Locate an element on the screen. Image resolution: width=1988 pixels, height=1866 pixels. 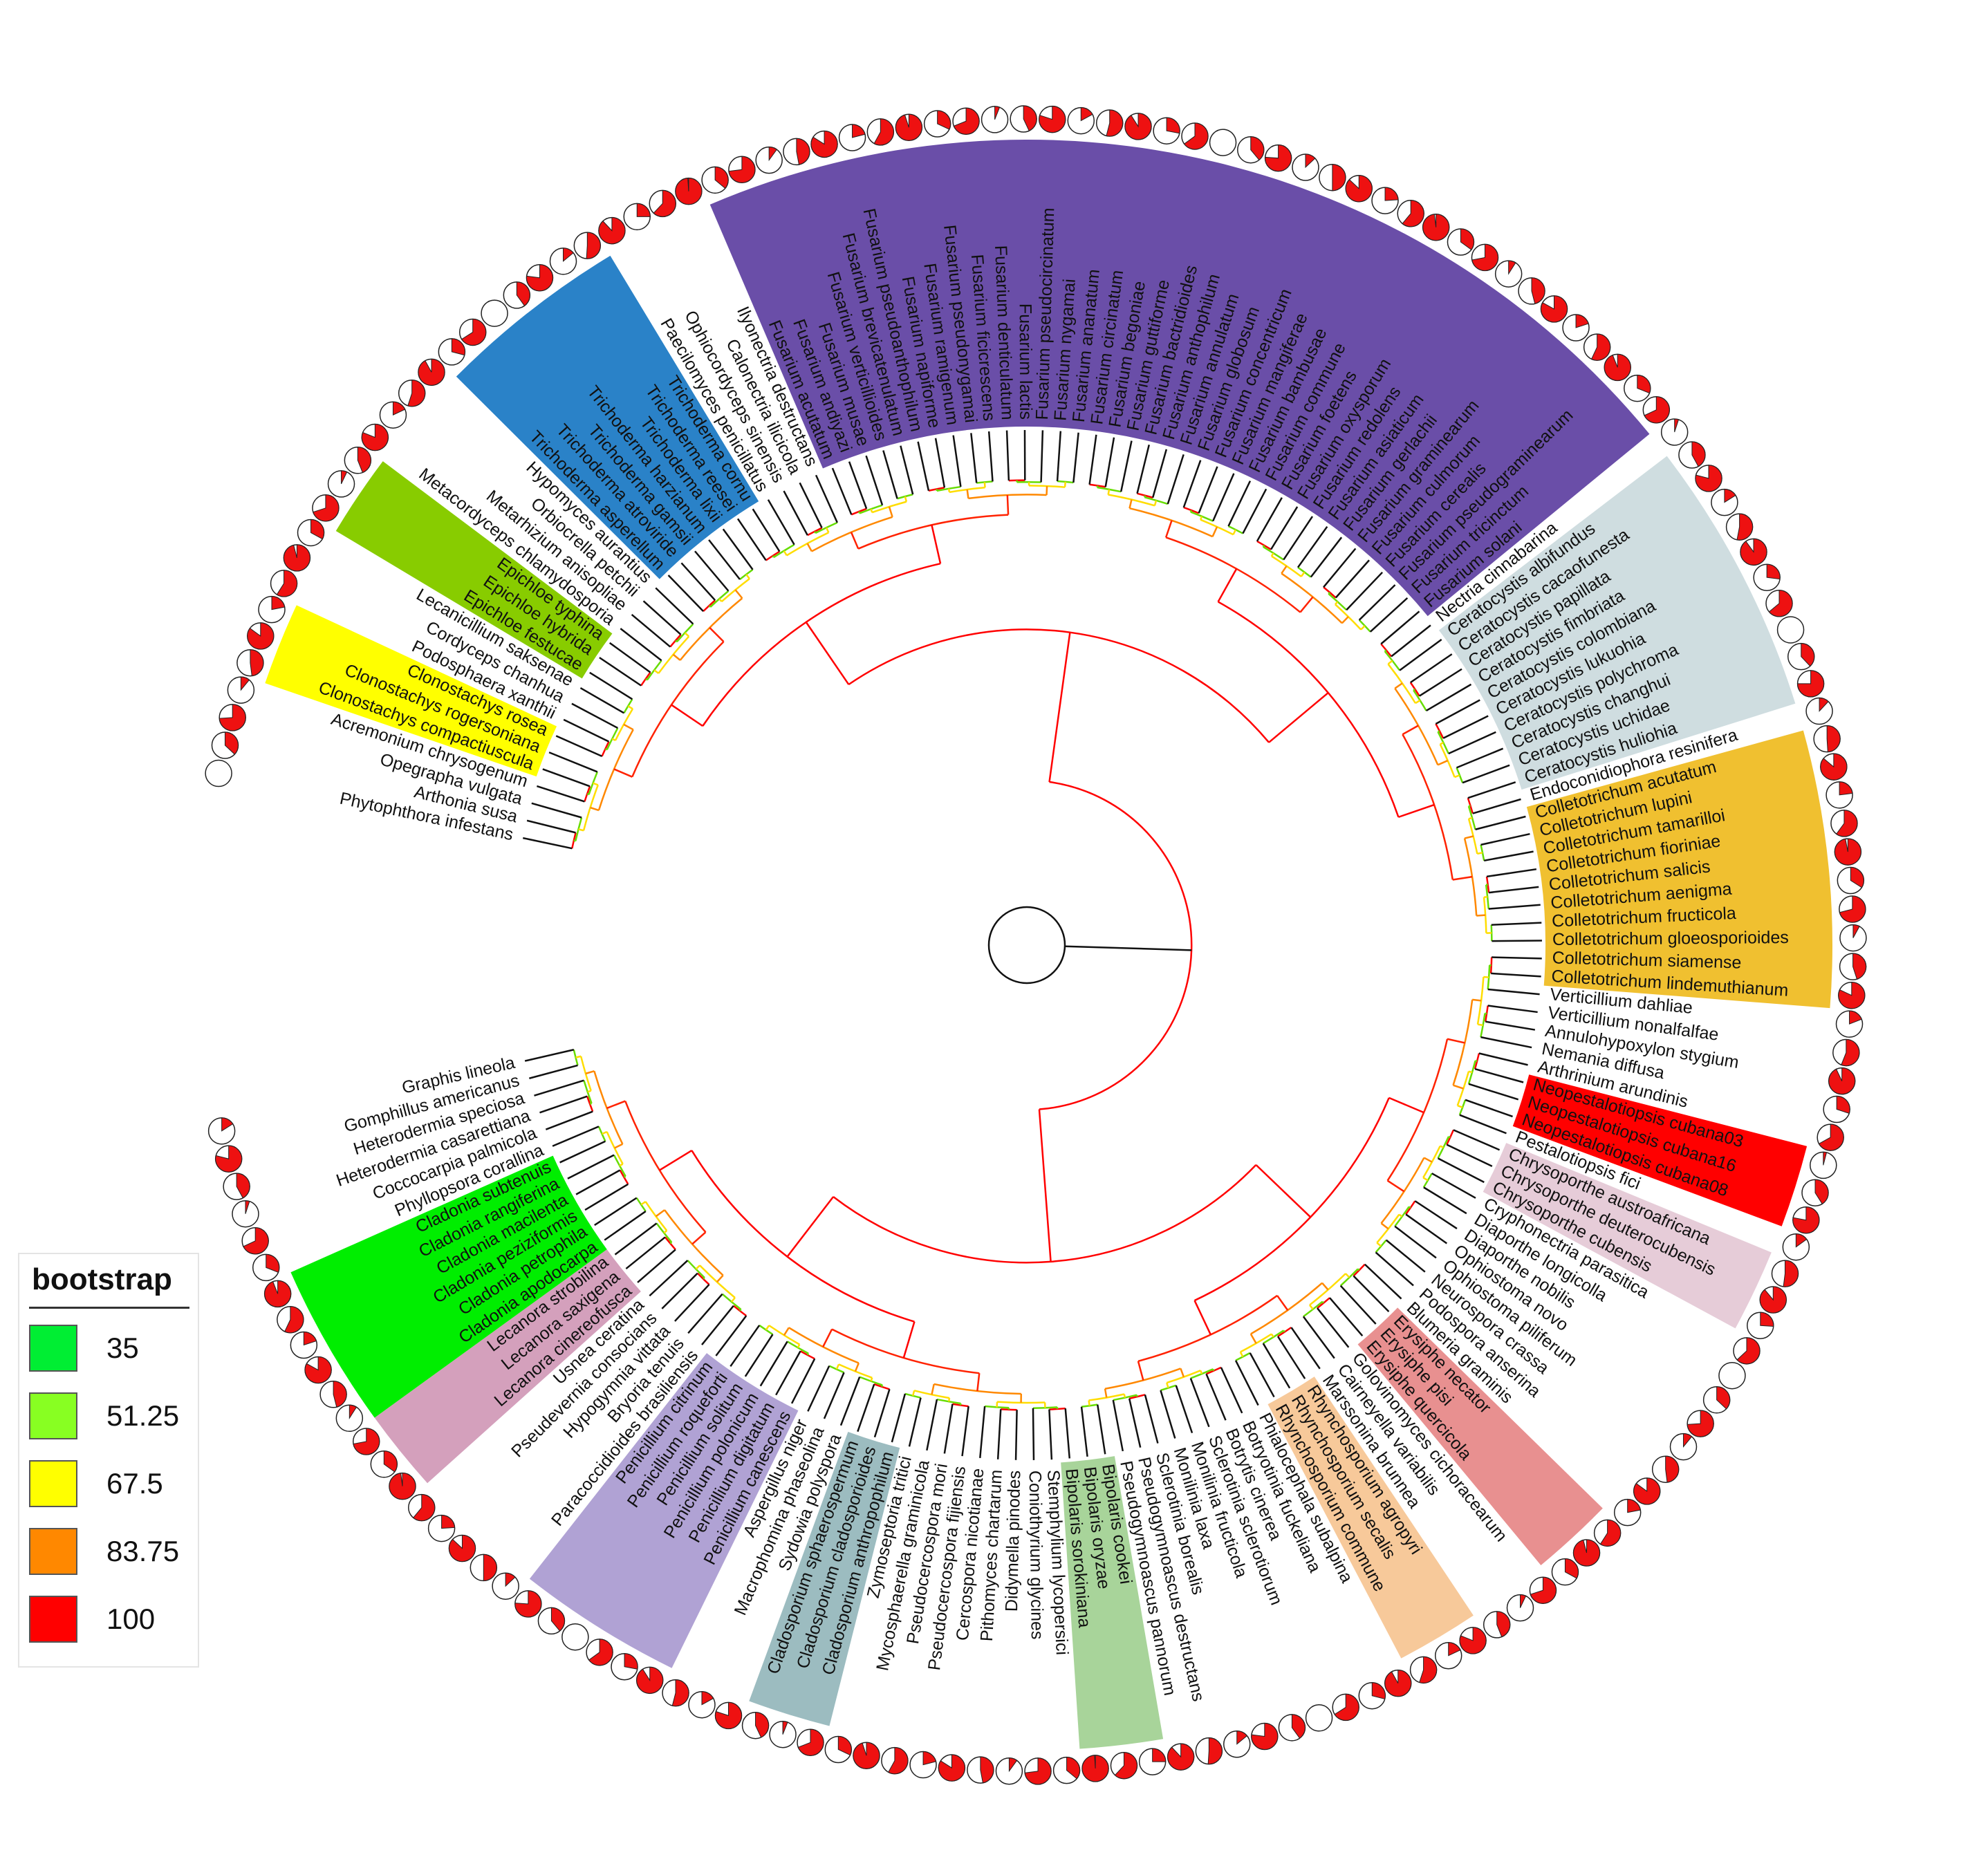
clade-penicillium-highlight is located at coordinates (664, 1510).